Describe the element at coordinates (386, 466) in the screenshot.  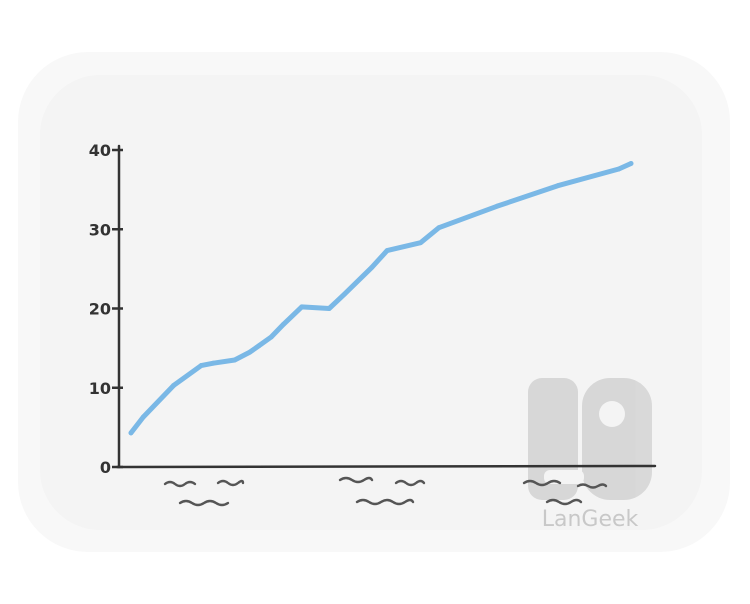
I see `x-axis-line` at that location.